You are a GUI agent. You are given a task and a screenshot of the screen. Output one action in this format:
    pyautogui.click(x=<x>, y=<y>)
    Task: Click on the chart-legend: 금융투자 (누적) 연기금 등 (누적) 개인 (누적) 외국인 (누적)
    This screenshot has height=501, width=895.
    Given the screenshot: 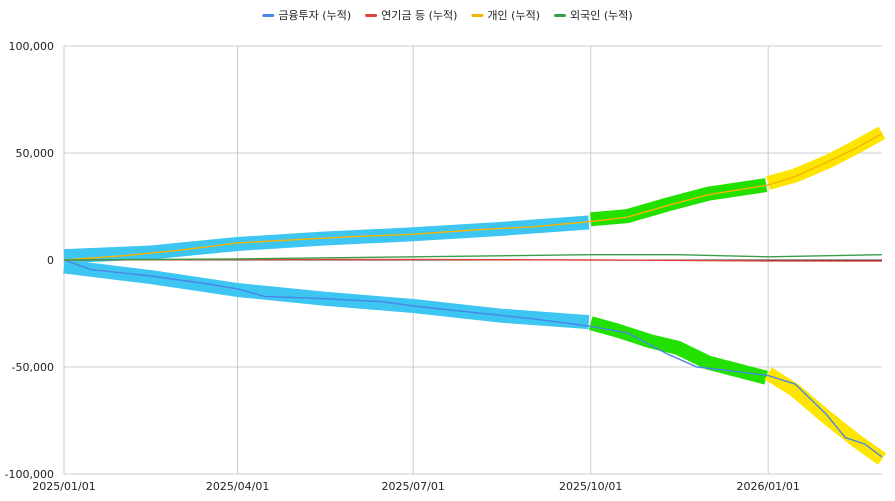 What is the action you would take?
    pyautogui.click(x=447, y=15)
    